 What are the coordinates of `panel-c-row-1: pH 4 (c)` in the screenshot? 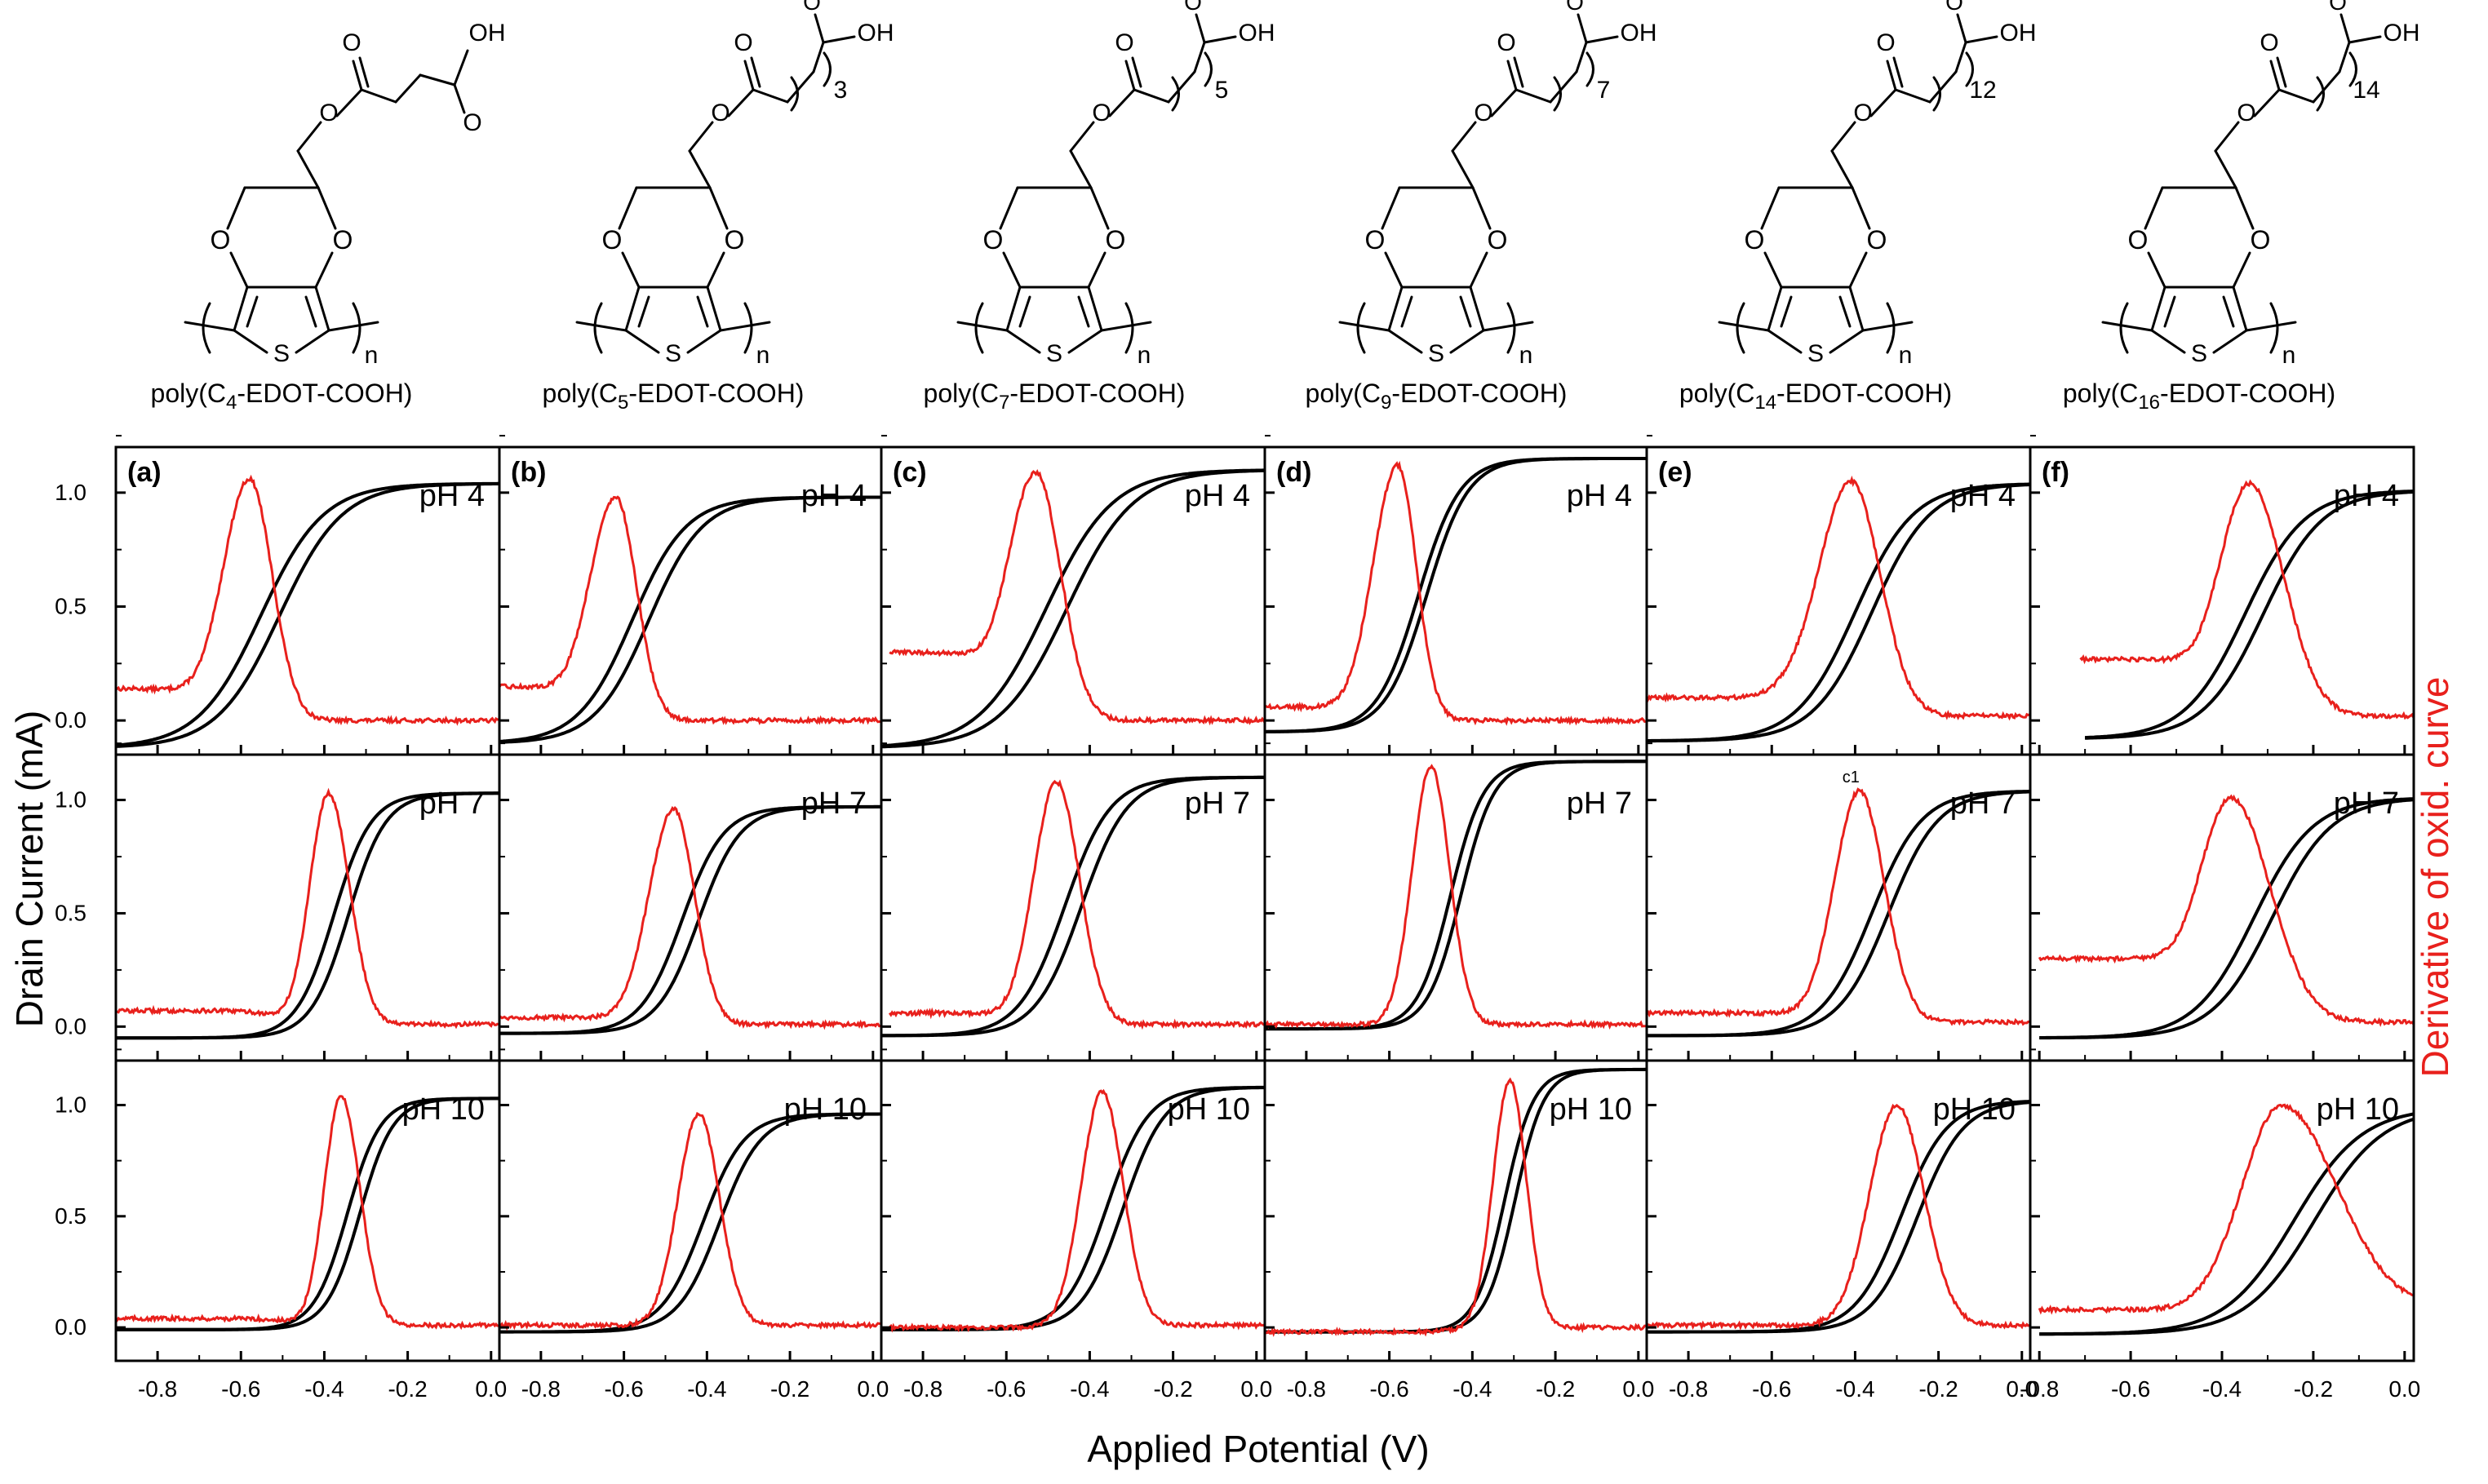 It's located at (1073, 595).